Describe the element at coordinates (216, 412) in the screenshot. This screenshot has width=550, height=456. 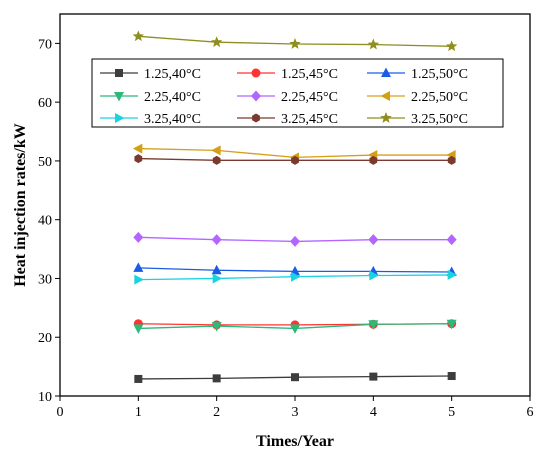
I see `x-tick-label: 2` at that location.